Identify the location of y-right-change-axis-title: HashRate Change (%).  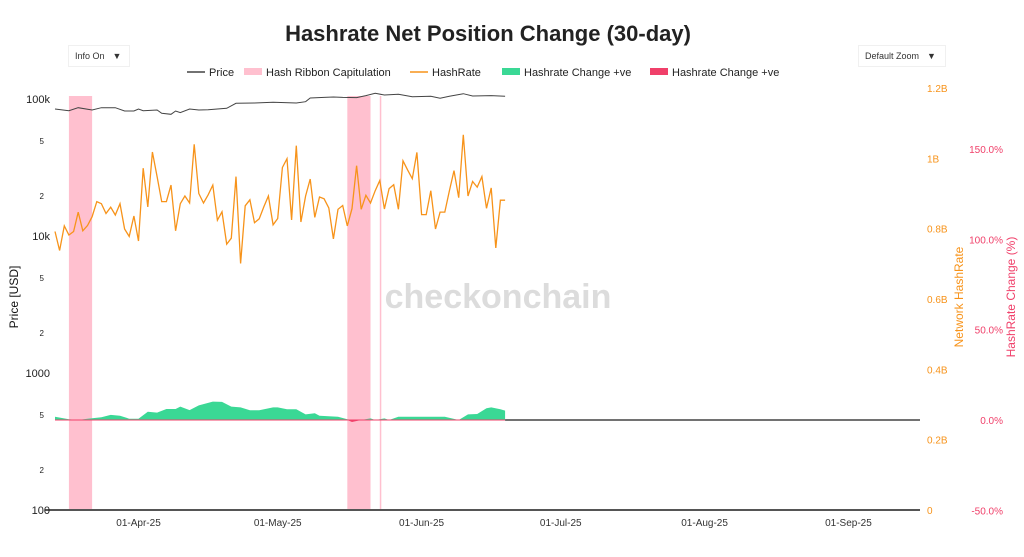
(1011, 297).